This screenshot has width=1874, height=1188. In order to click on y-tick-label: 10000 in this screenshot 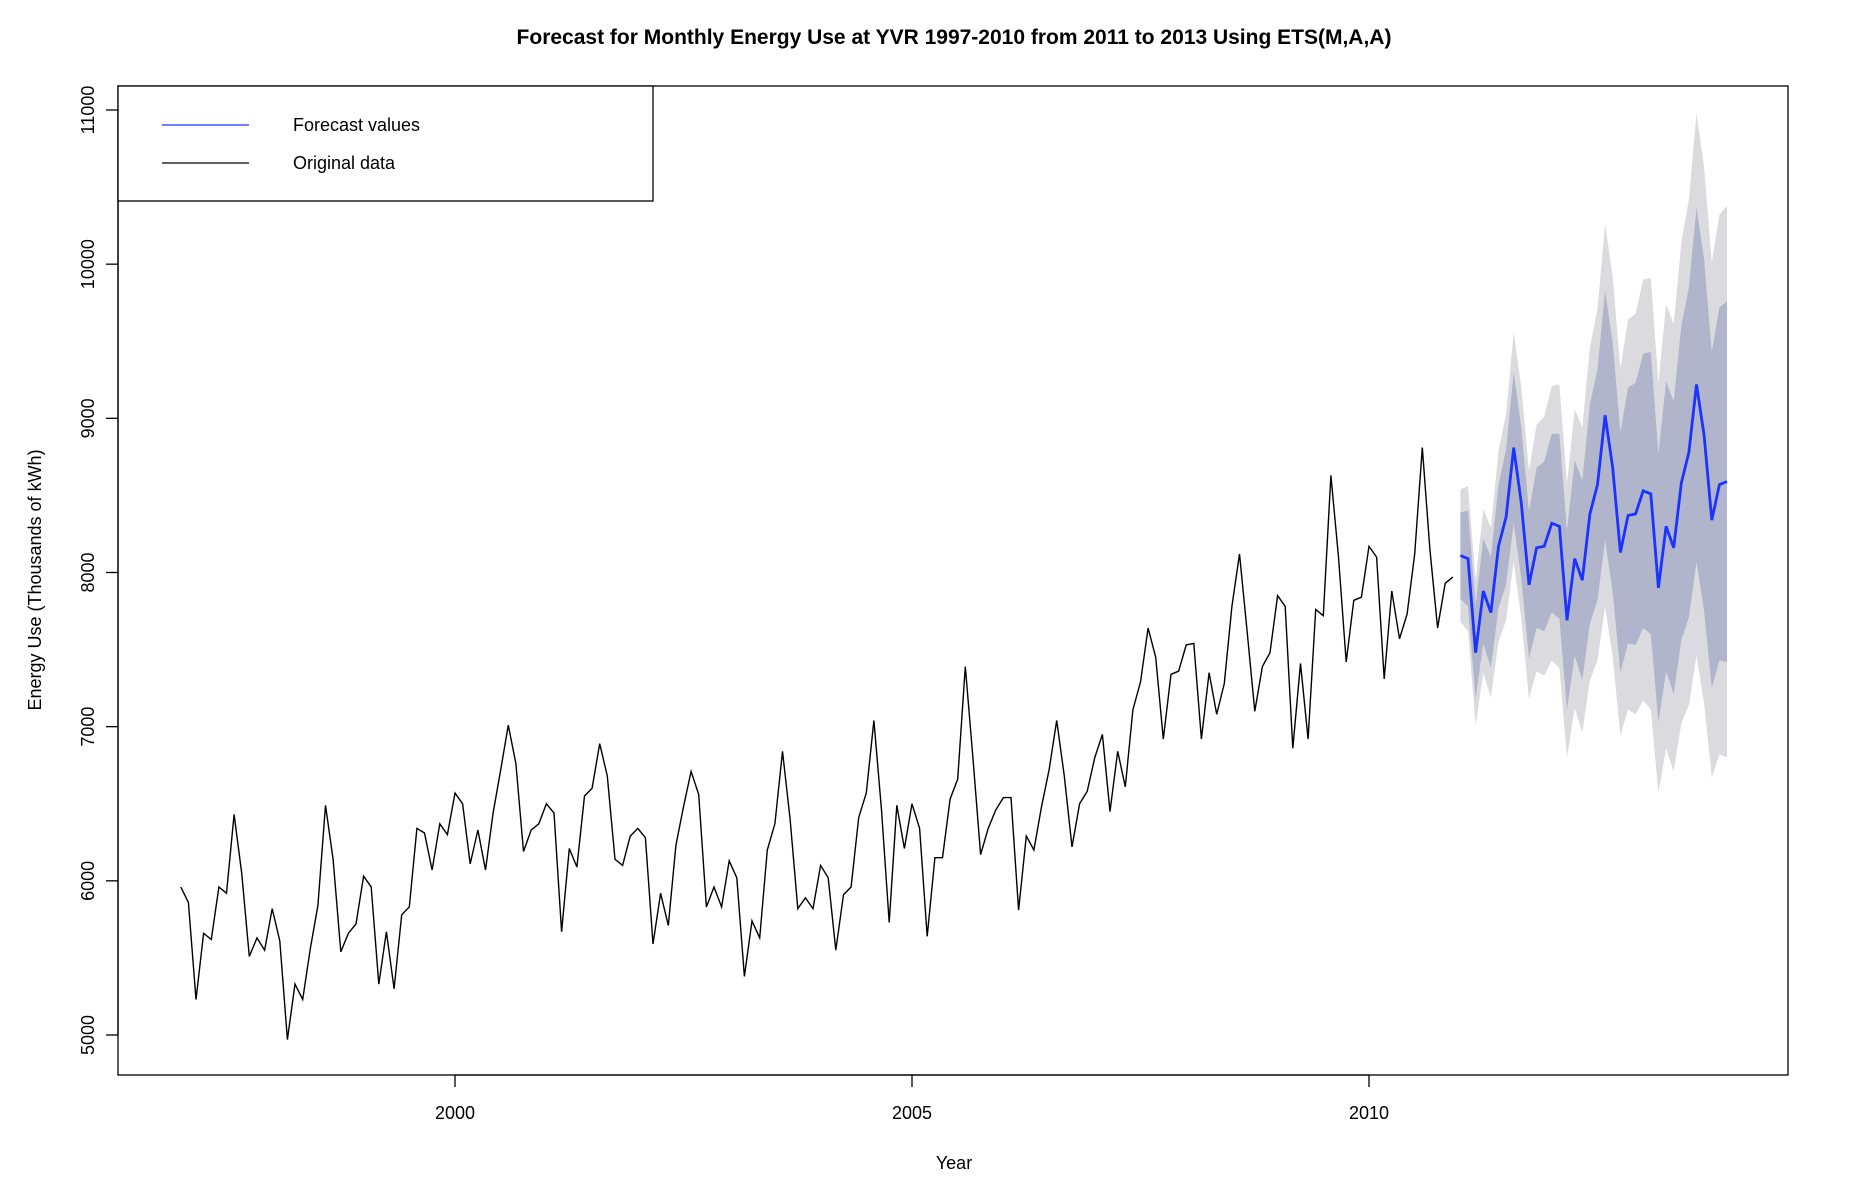, I will do `click(88, 264)`.